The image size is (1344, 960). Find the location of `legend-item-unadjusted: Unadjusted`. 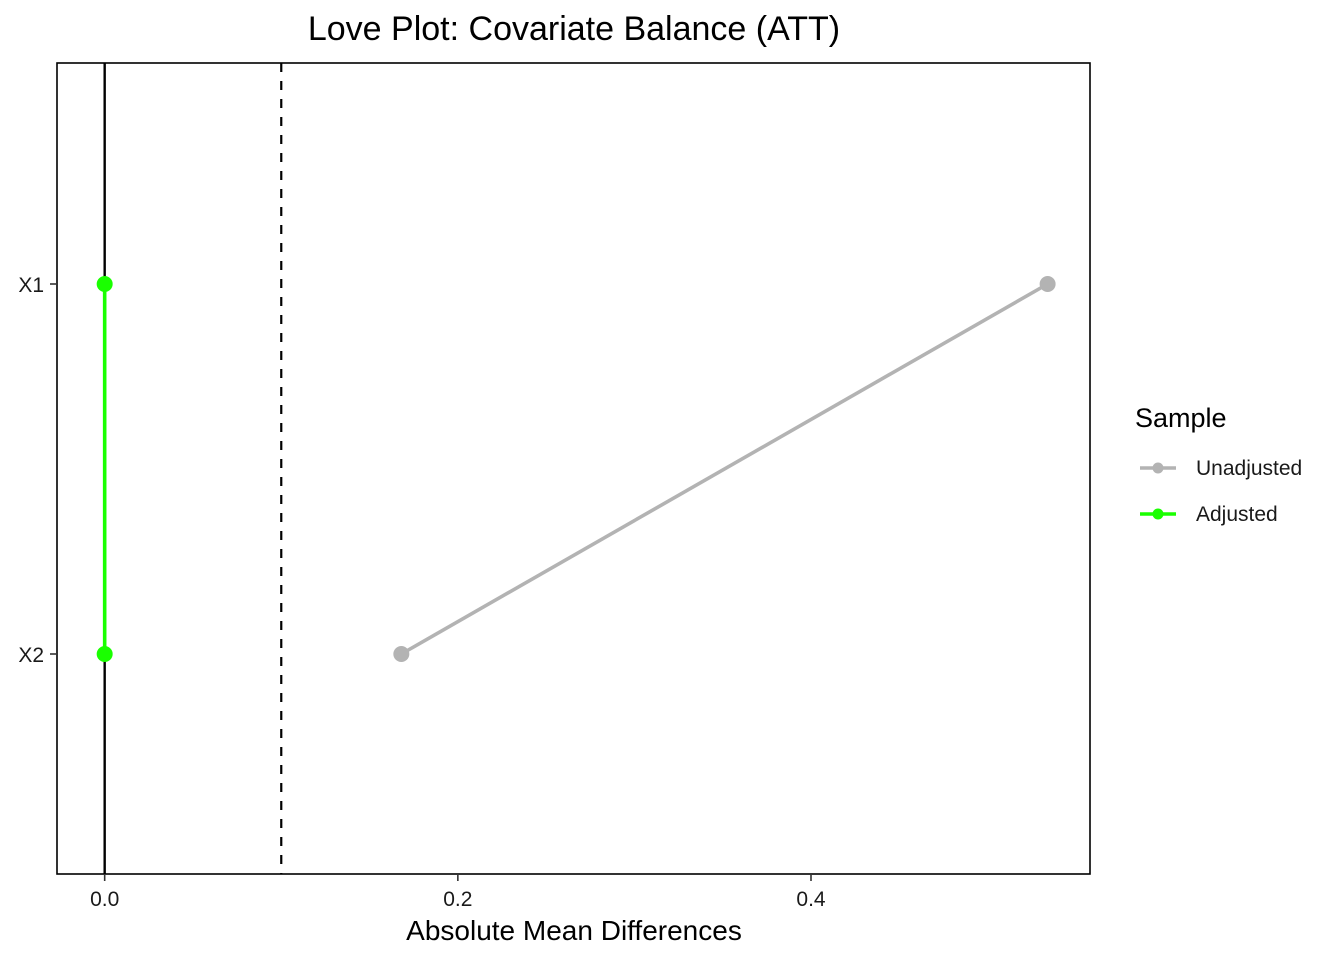

legend-item-unadjusted: Unadjusted is located at coordinates (1221, 468).